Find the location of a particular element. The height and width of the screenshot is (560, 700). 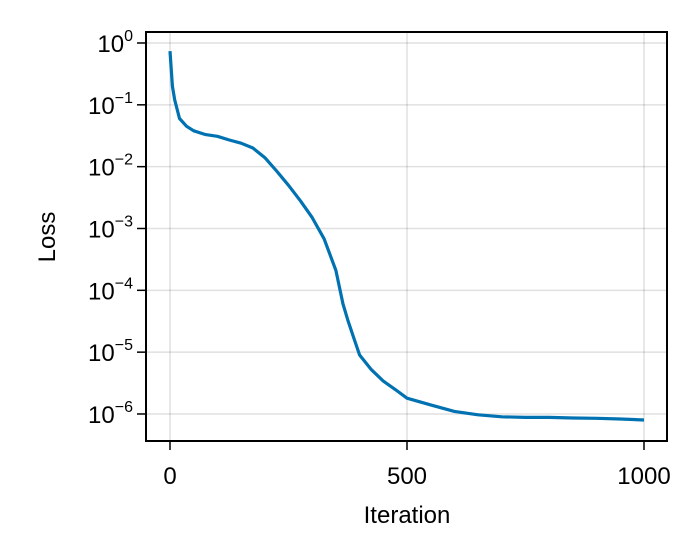

x-tick-label: 500 is located at coordinates (407, 476).